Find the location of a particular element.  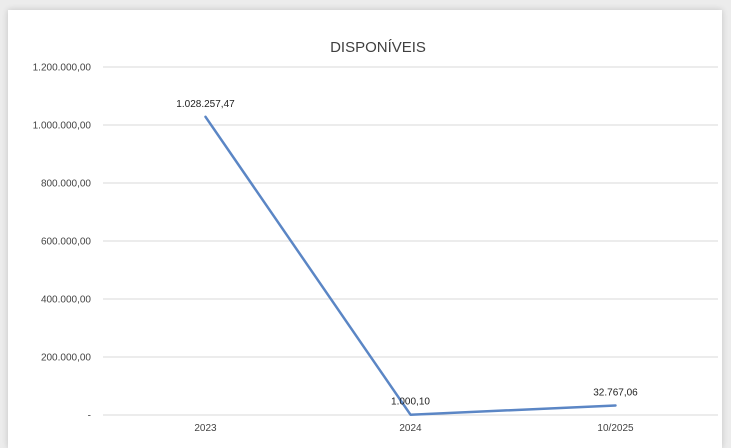

data-label: 32.767,06 is located at coordinates (615, 392).